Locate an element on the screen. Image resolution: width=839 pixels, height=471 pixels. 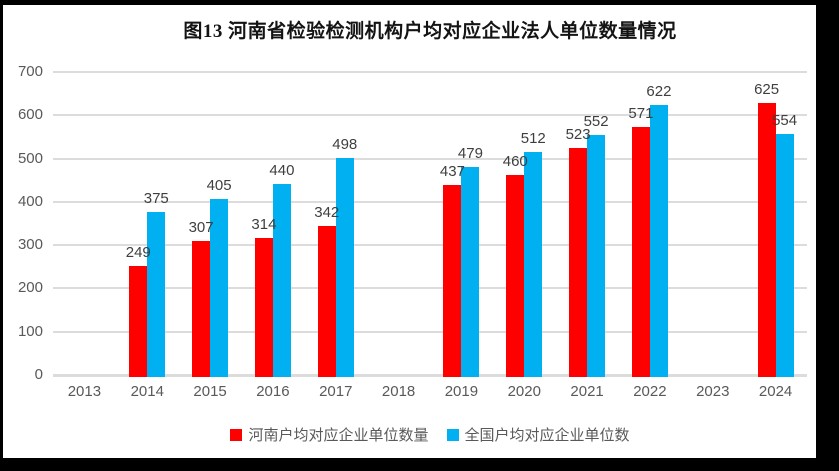
y-axis-tick-label: 300 is located at coordinates (30, 244).